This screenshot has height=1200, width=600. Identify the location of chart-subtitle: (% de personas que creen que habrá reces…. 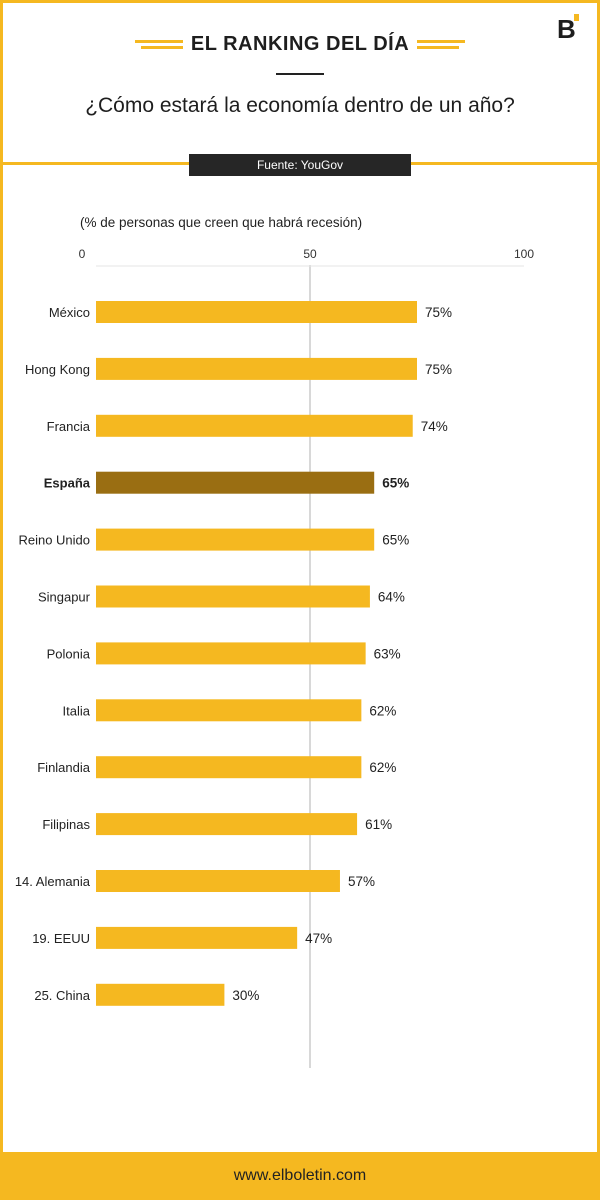
(221, 222).